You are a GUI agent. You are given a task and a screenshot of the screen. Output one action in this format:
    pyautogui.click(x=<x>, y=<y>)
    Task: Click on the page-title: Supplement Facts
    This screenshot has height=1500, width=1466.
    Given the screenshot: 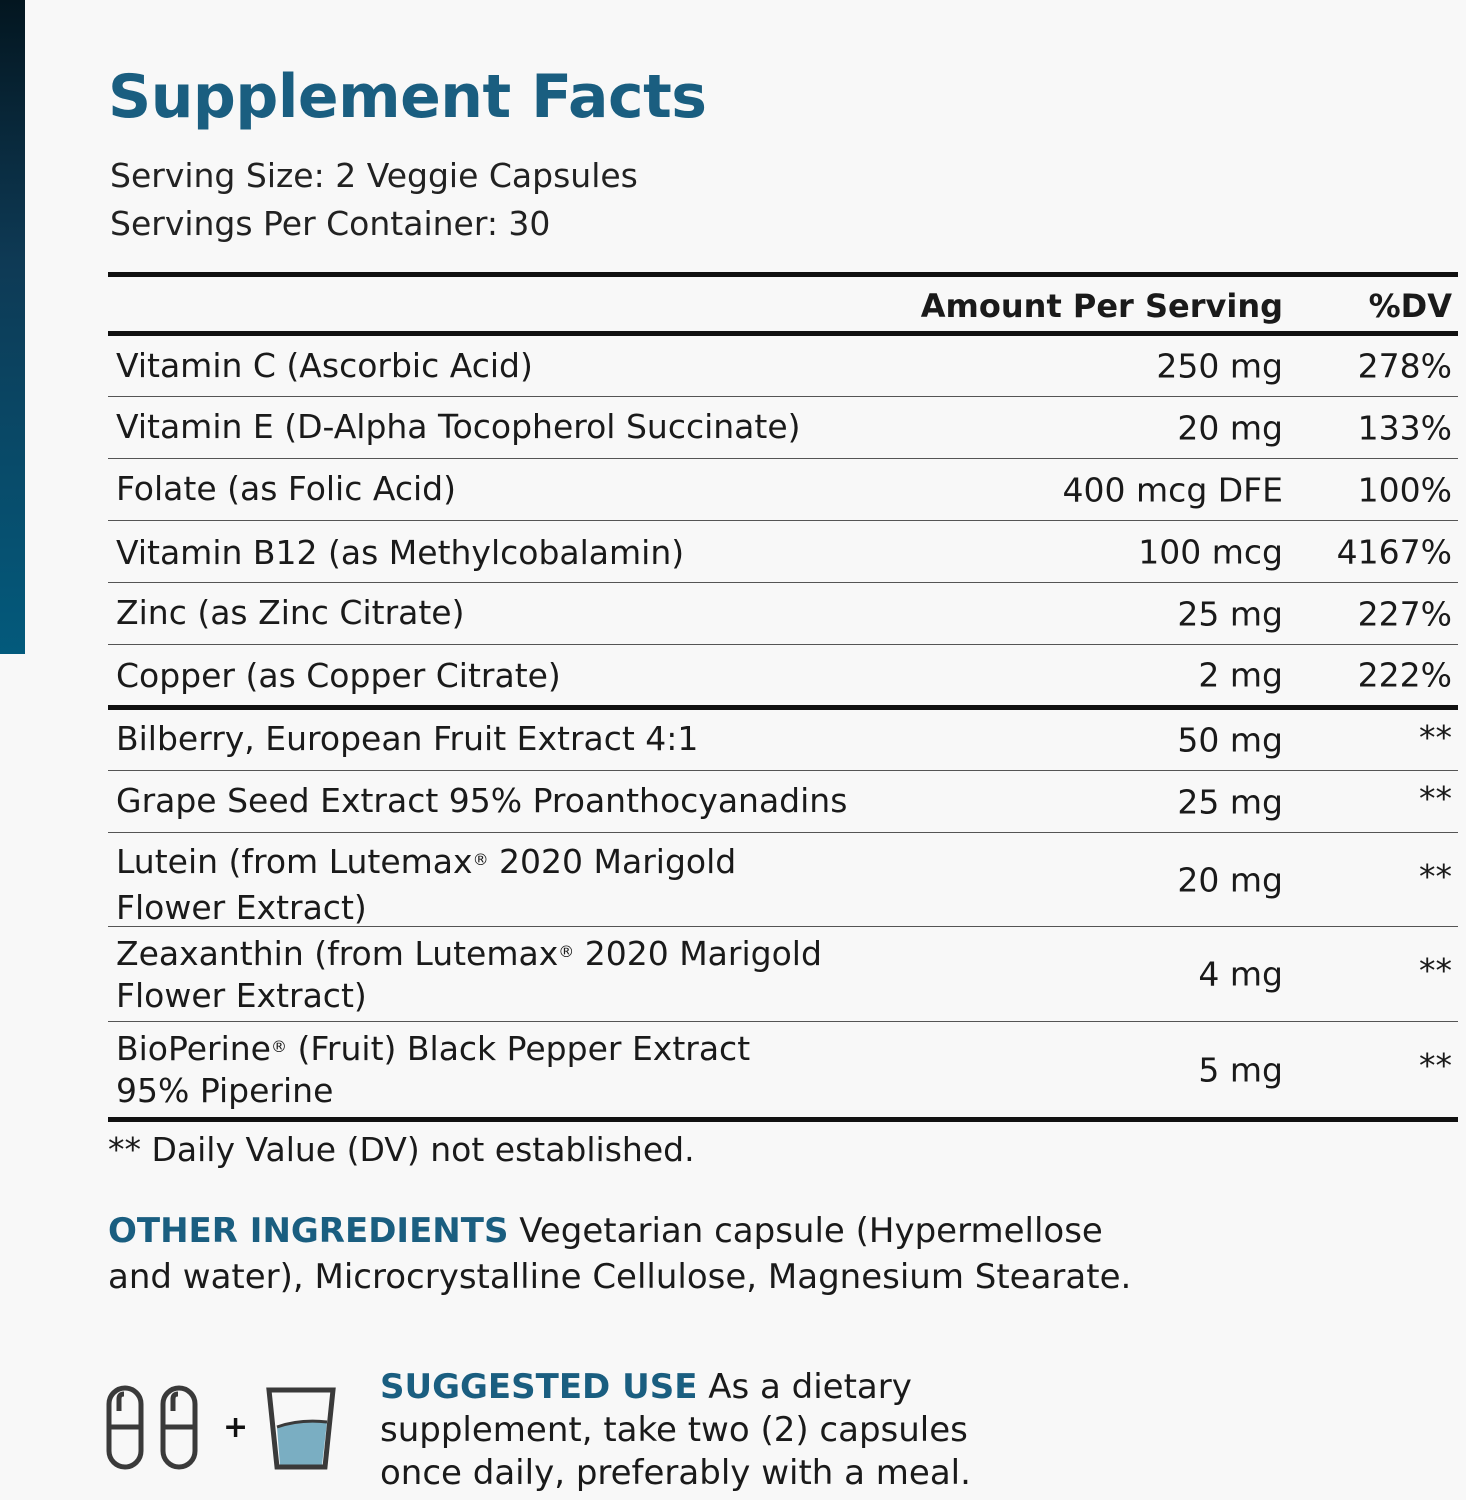 What is the action you would take?
    pyautogui.click(x=407, y=97)
    